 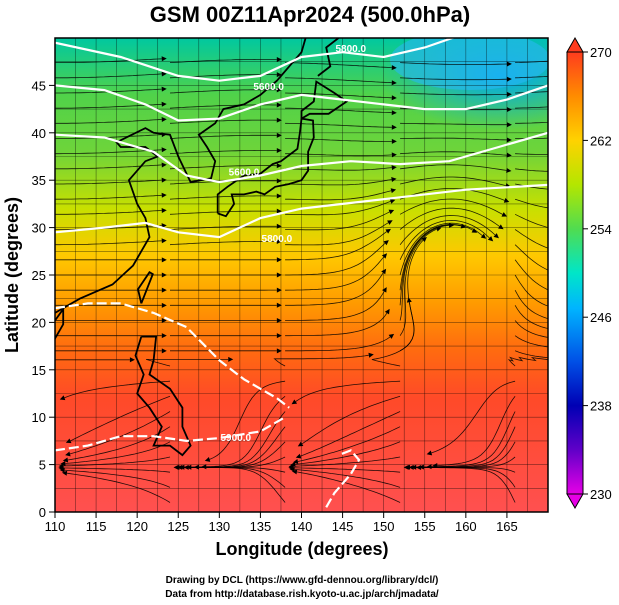 What do you see at coordinates (575, 273) in the screenshot?
I see `colorbar-bar` at bounding box center [575, 273].